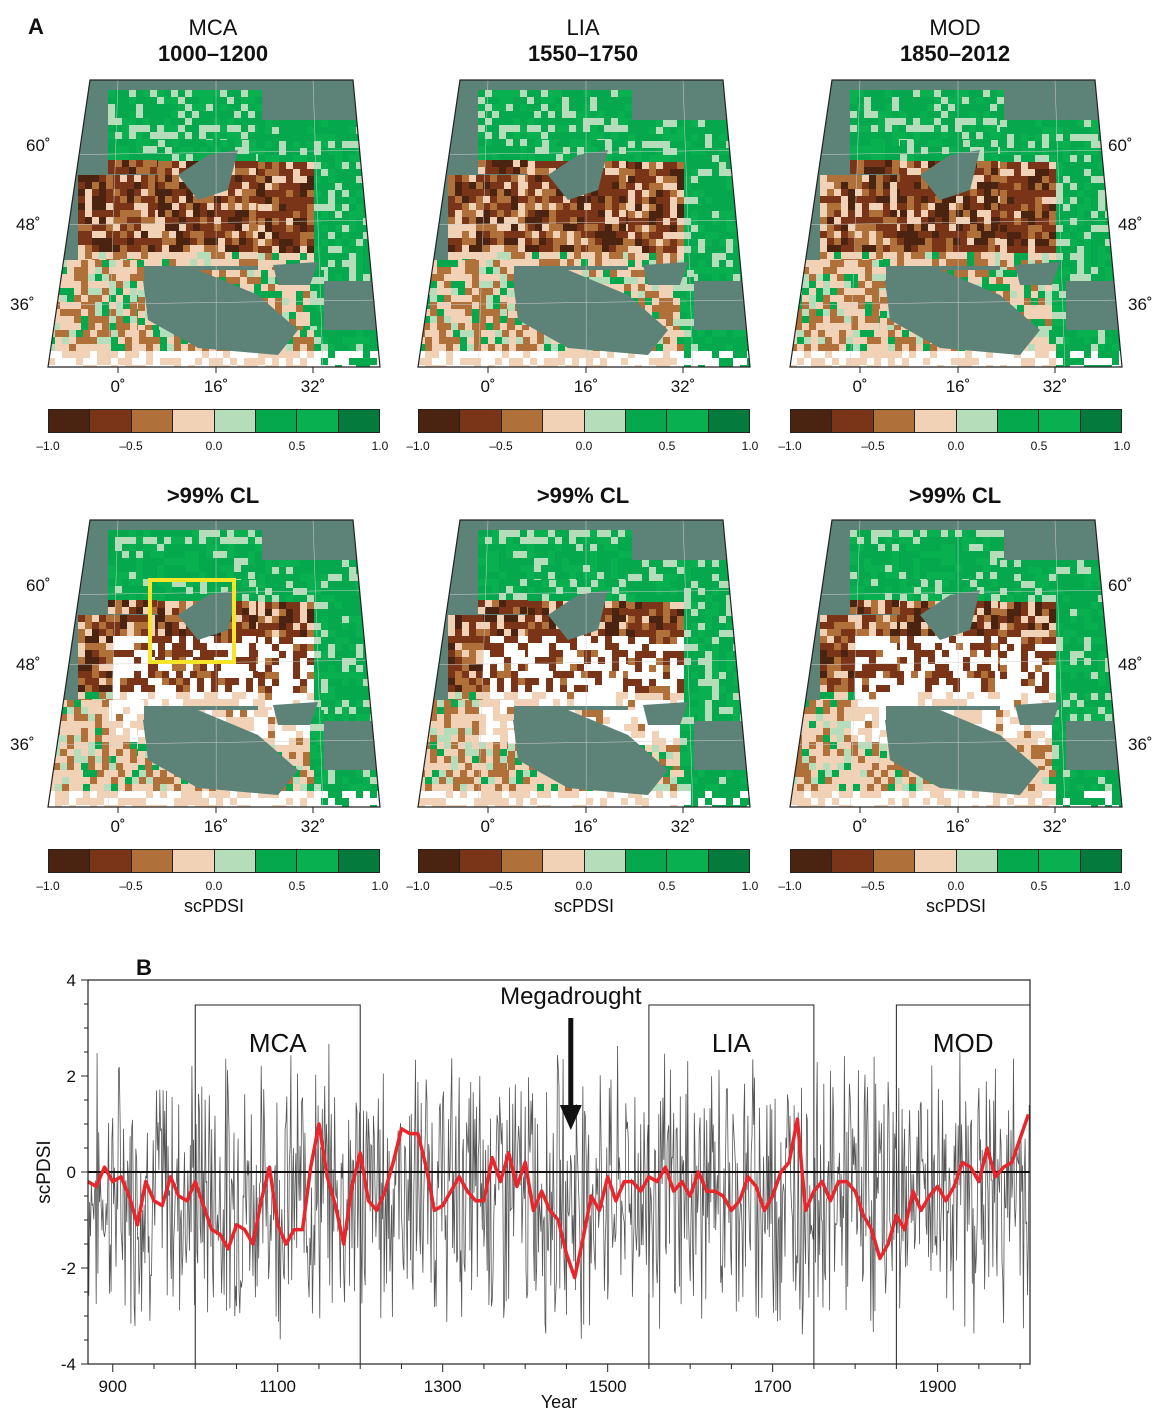  Describe the element at coordinates (144, 967) in the screenshot. I see `panel-b-label: B` at that location.